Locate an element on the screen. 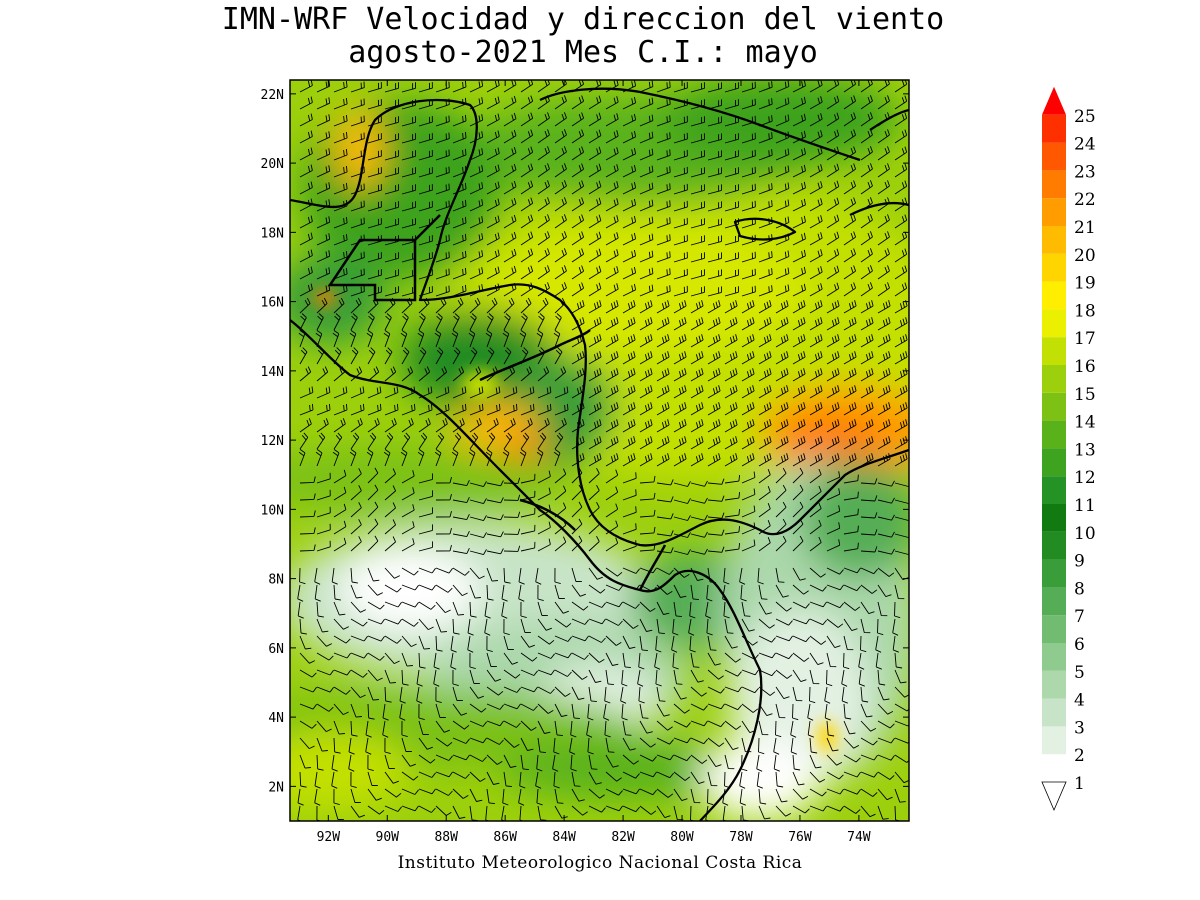 The width and height of the screenshot is (1200, 900). colorbar-label: 19 is located at coordinates (1085, 284).